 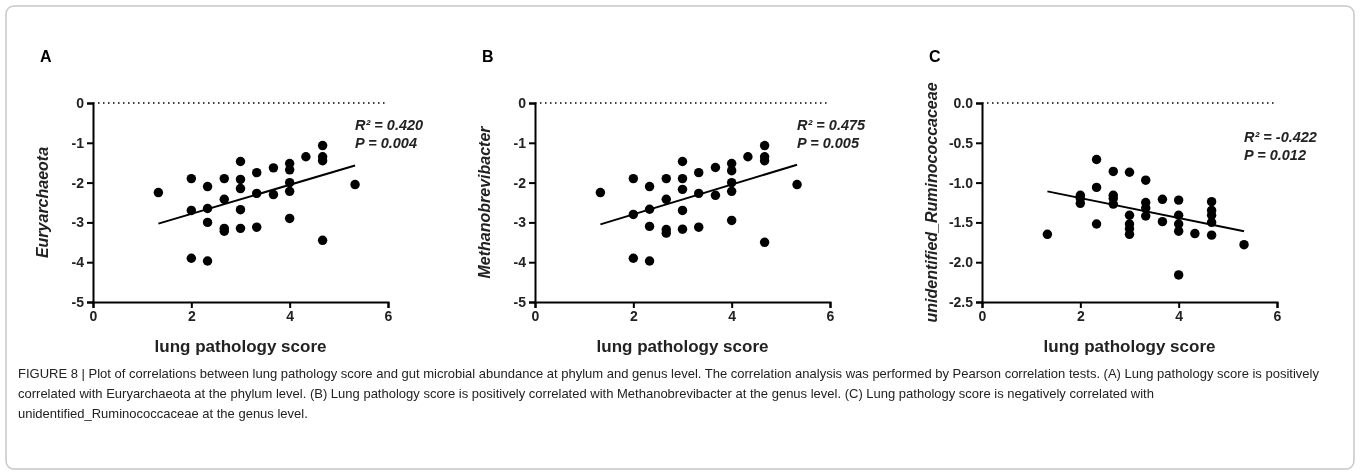 I want to click on y-tick-label: 0.0, so click(x=963, y=102).